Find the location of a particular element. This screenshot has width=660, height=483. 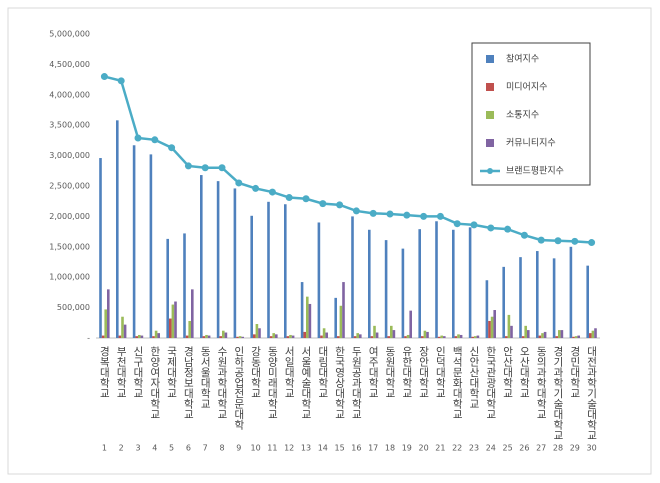

x-tick-label: 백석문화대학교 is located at coordinates (457, 383).